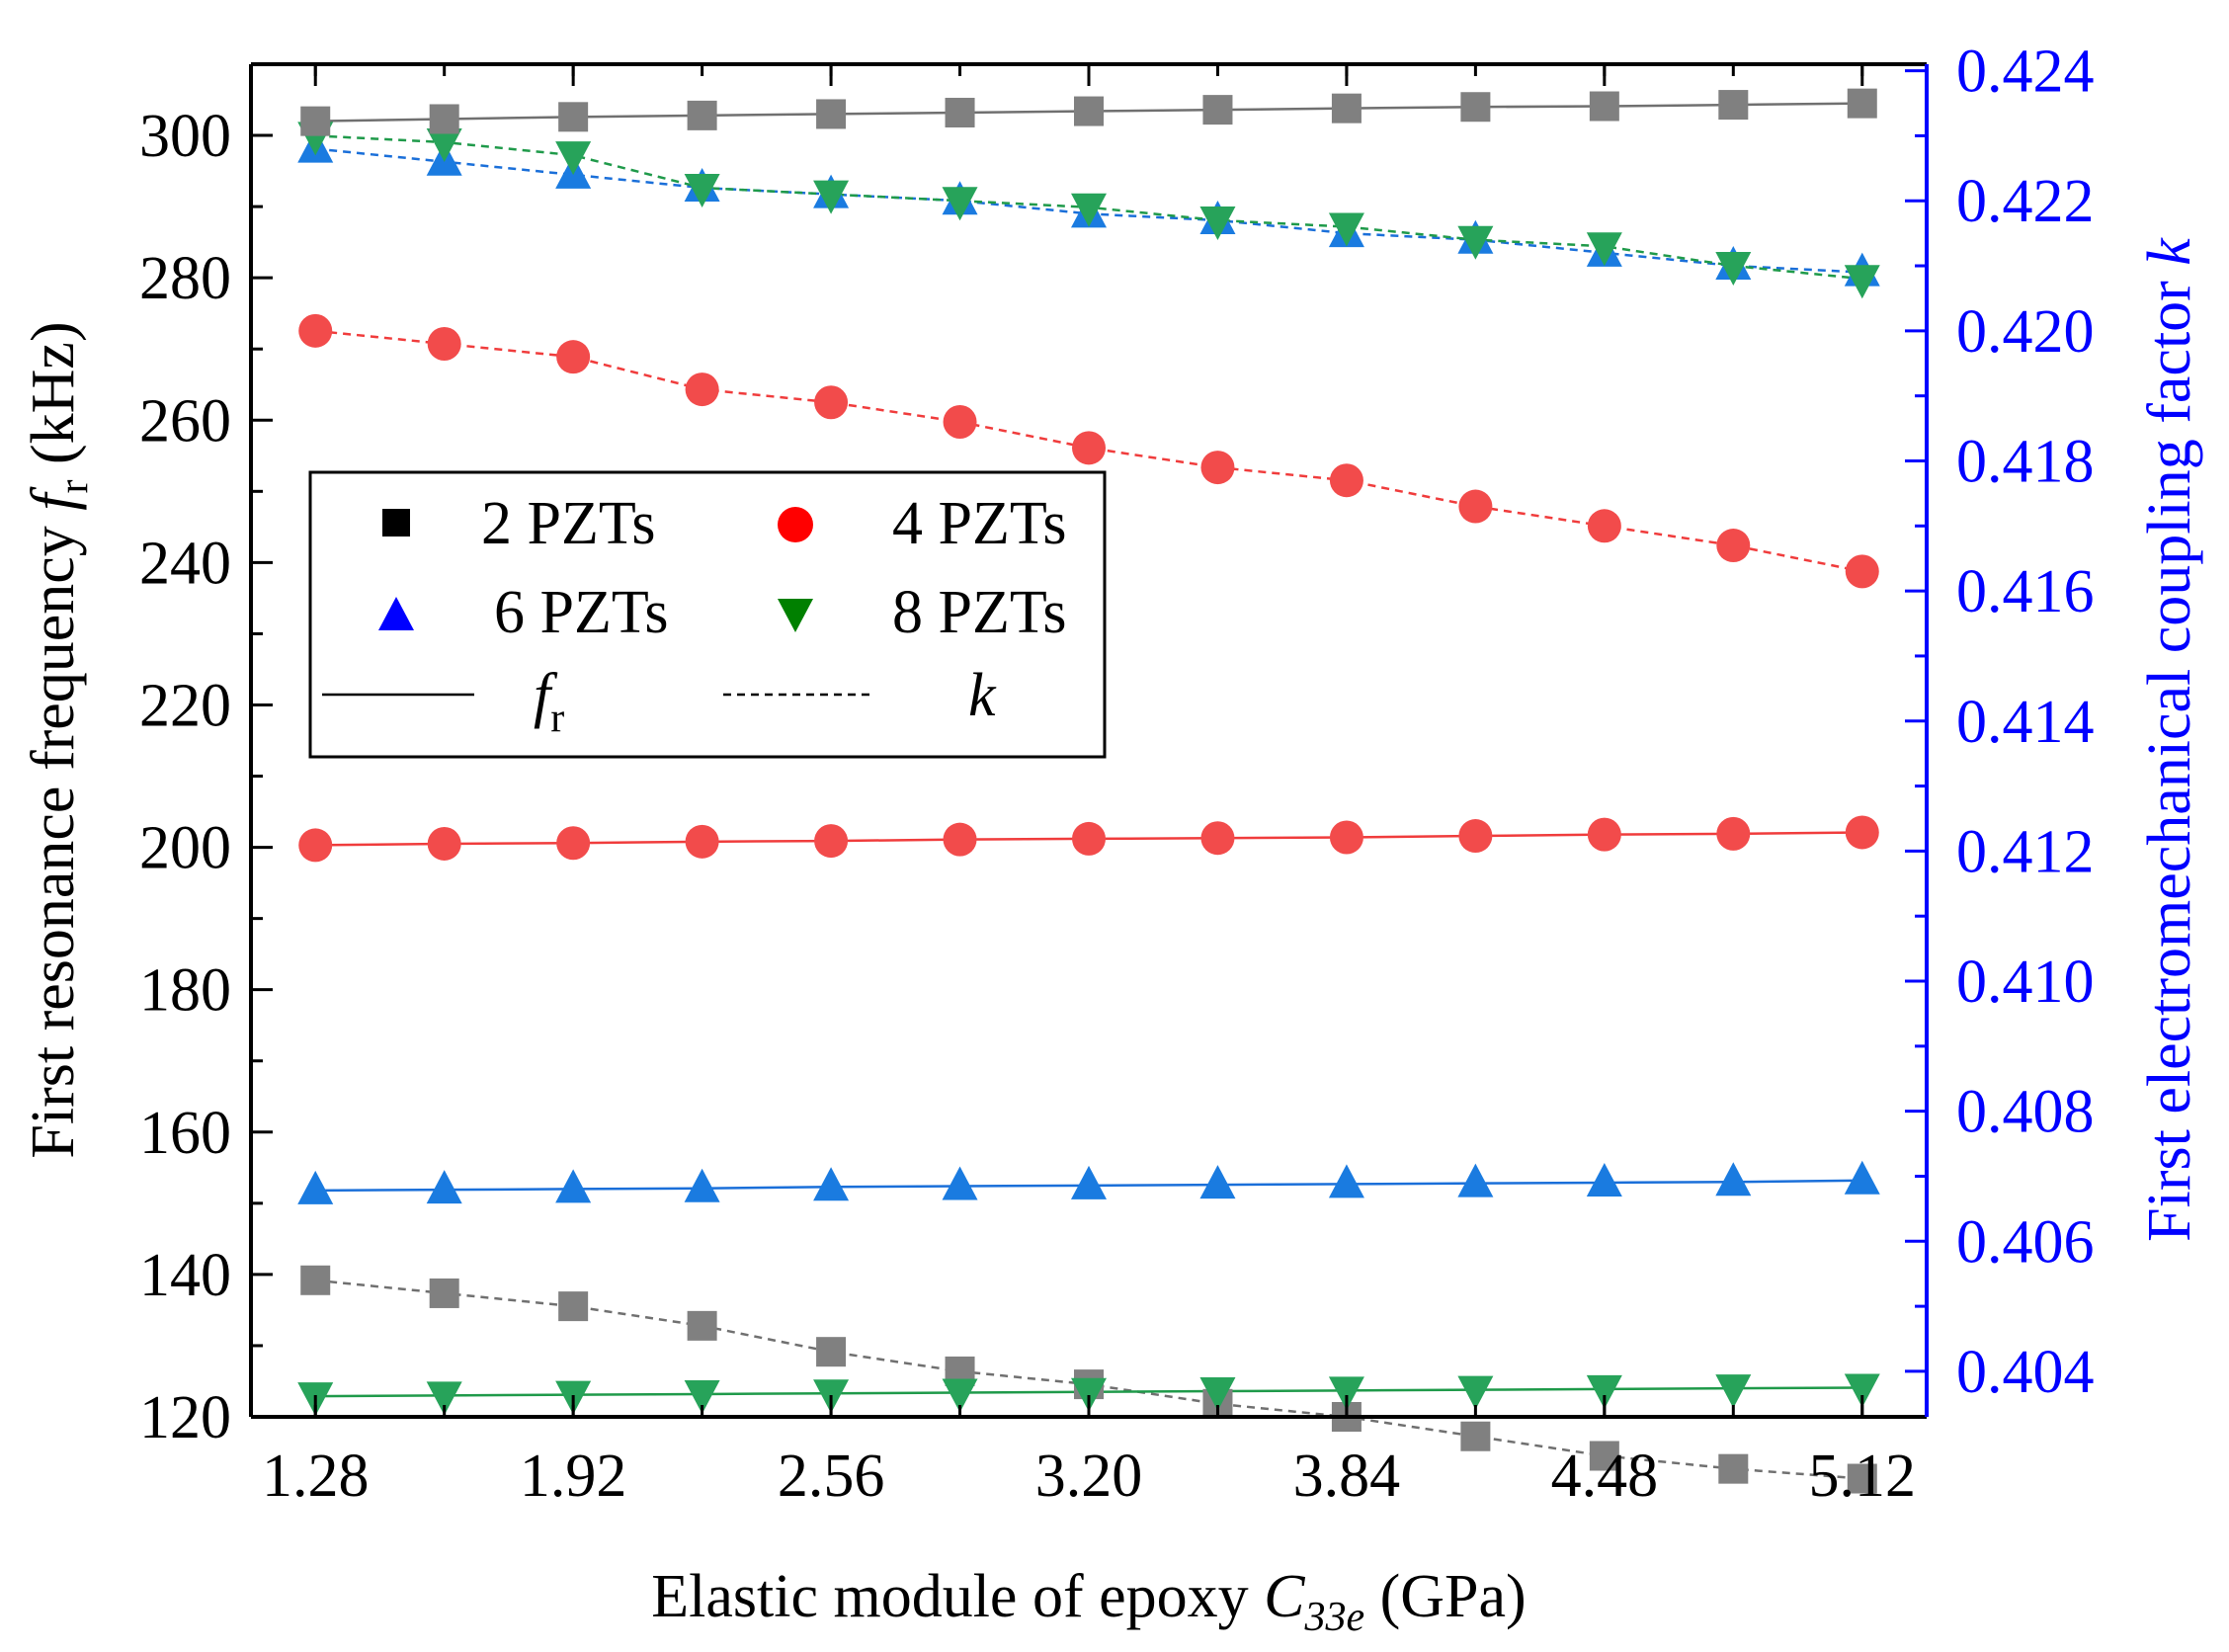 The height and width of the screenshot is (1652, 2229). Describe the element at coordinates (2025, 461) in the screenshot. I see `y-right-tick-label: 0.418` at that location.